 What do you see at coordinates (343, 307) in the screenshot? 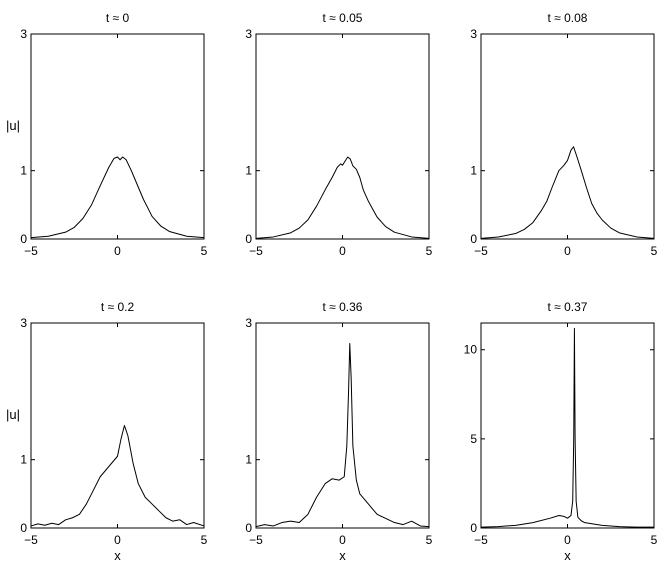
I see `subplot-title: t ≈ 0.36` at bounding box center [343, 307].